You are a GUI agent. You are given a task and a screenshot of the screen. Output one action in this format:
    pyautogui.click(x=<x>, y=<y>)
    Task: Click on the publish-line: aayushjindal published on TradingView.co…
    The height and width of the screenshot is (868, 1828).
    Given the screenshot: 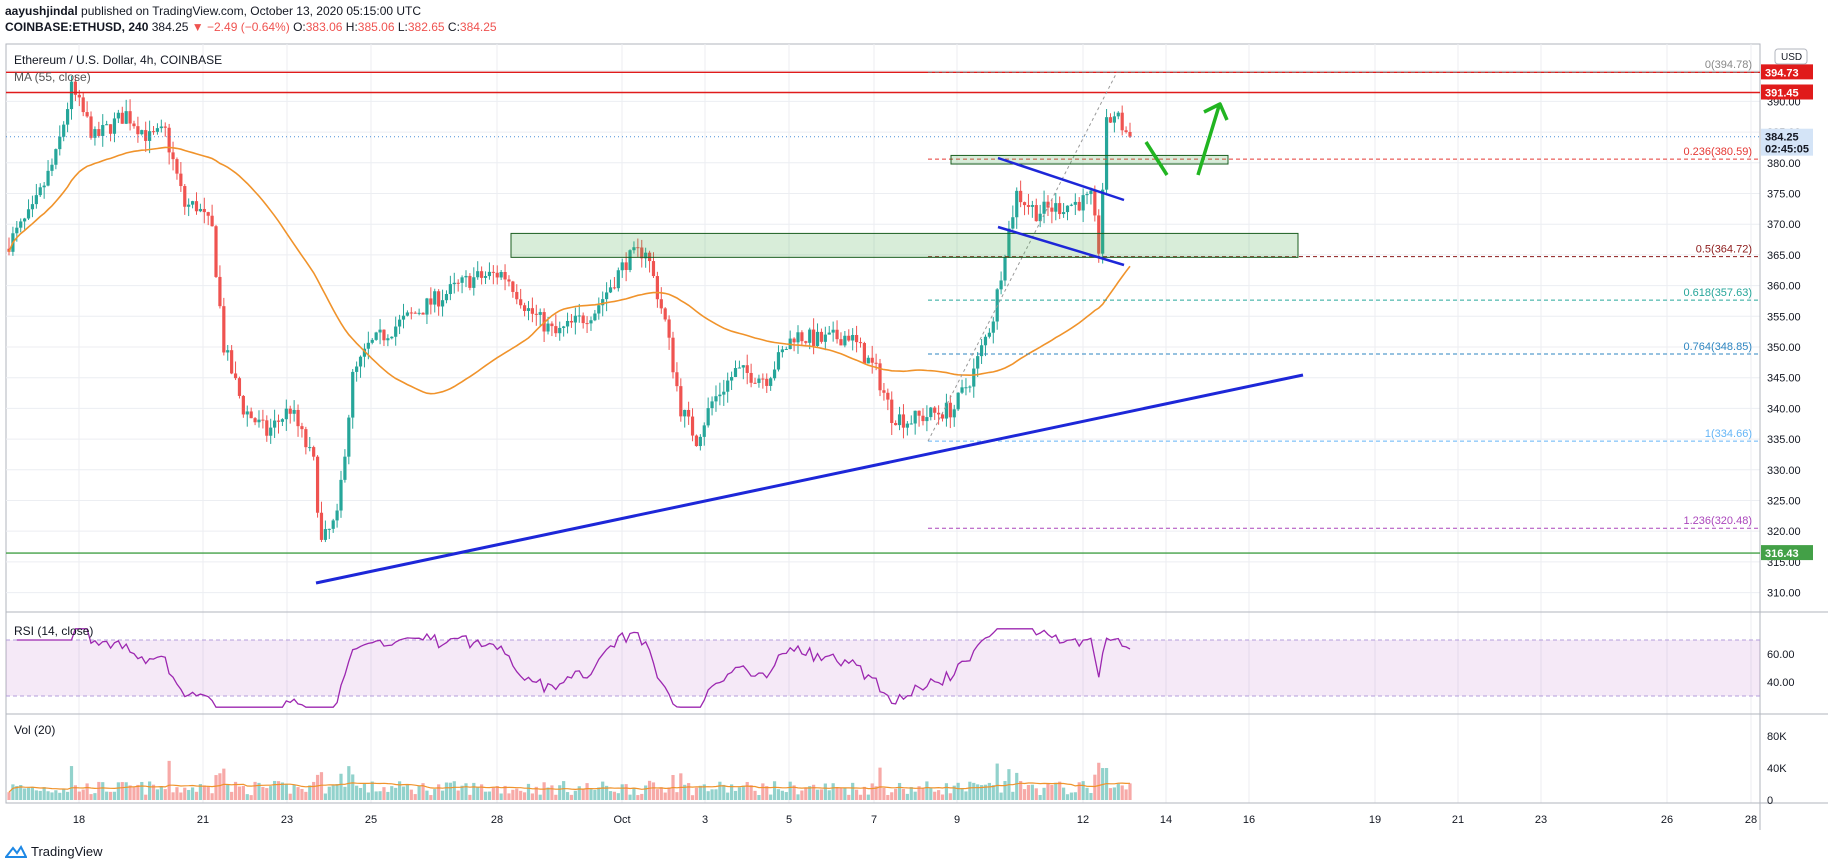 What is the action you would take?
    pyautogui.click(x=213, y=11)
    